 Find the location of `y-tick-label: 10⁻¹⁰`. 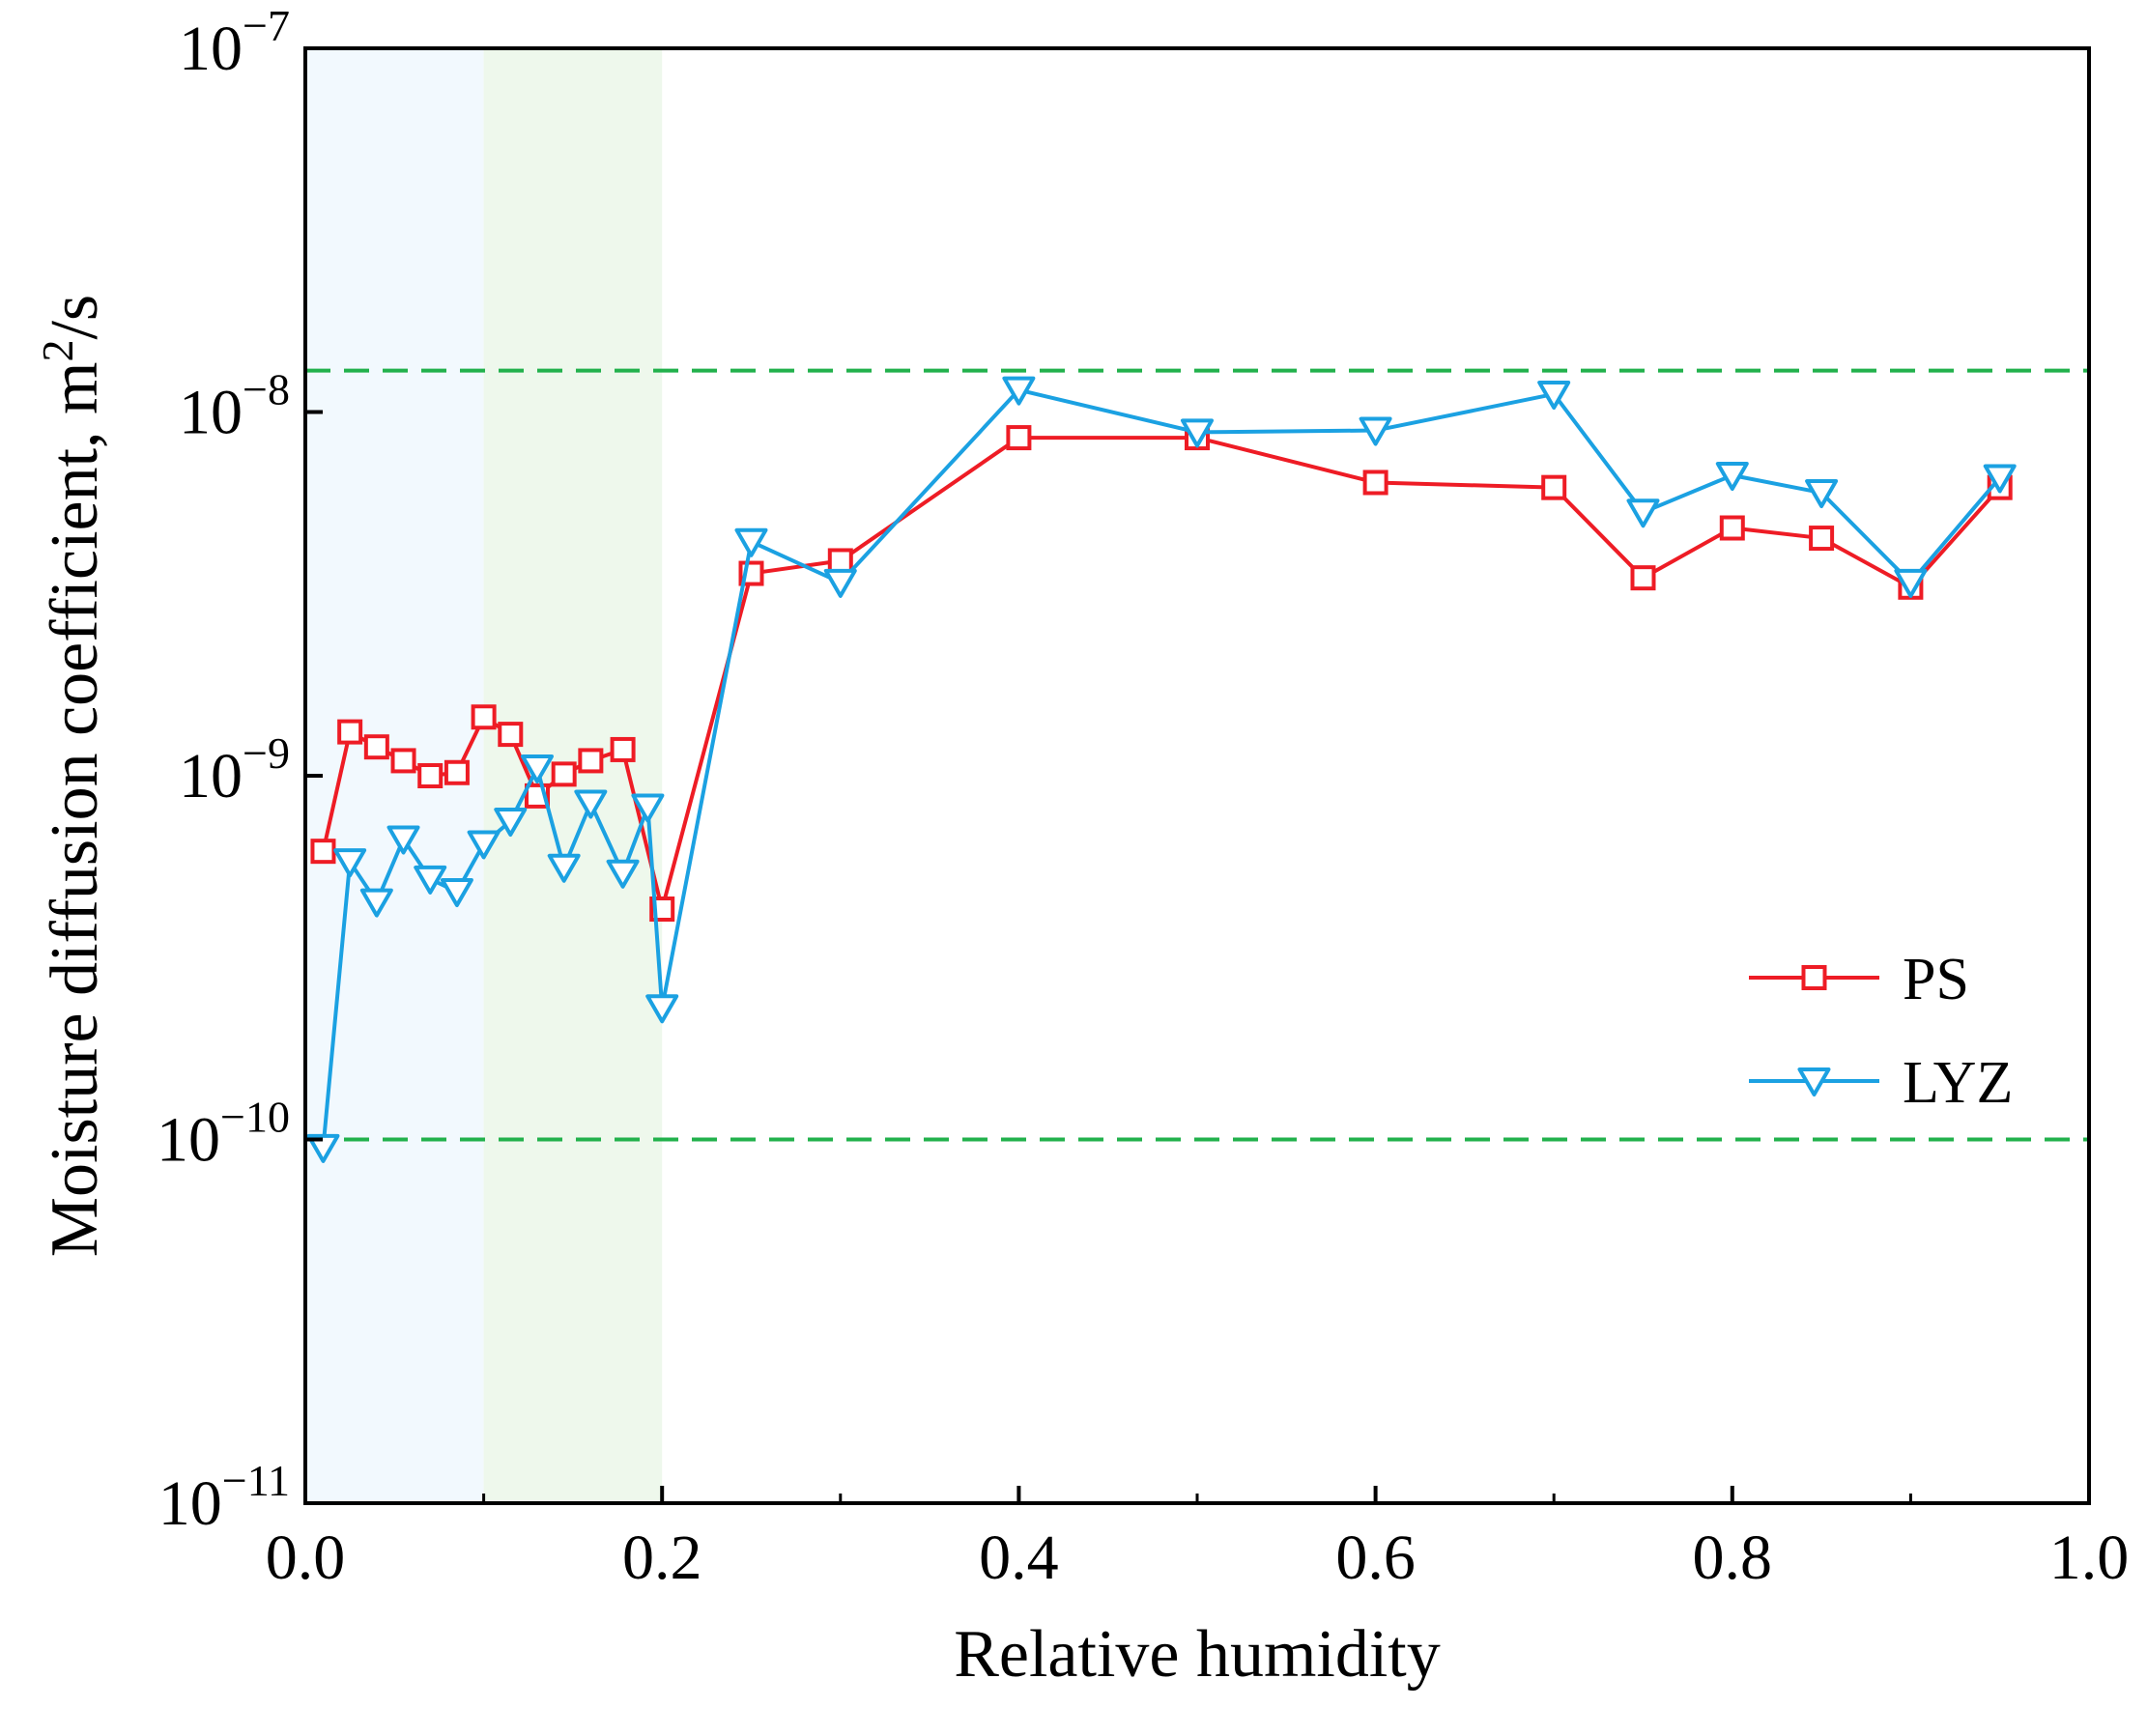

y-tick-label: 10⁻¹⁰ is located at coordinates (223, 1134).